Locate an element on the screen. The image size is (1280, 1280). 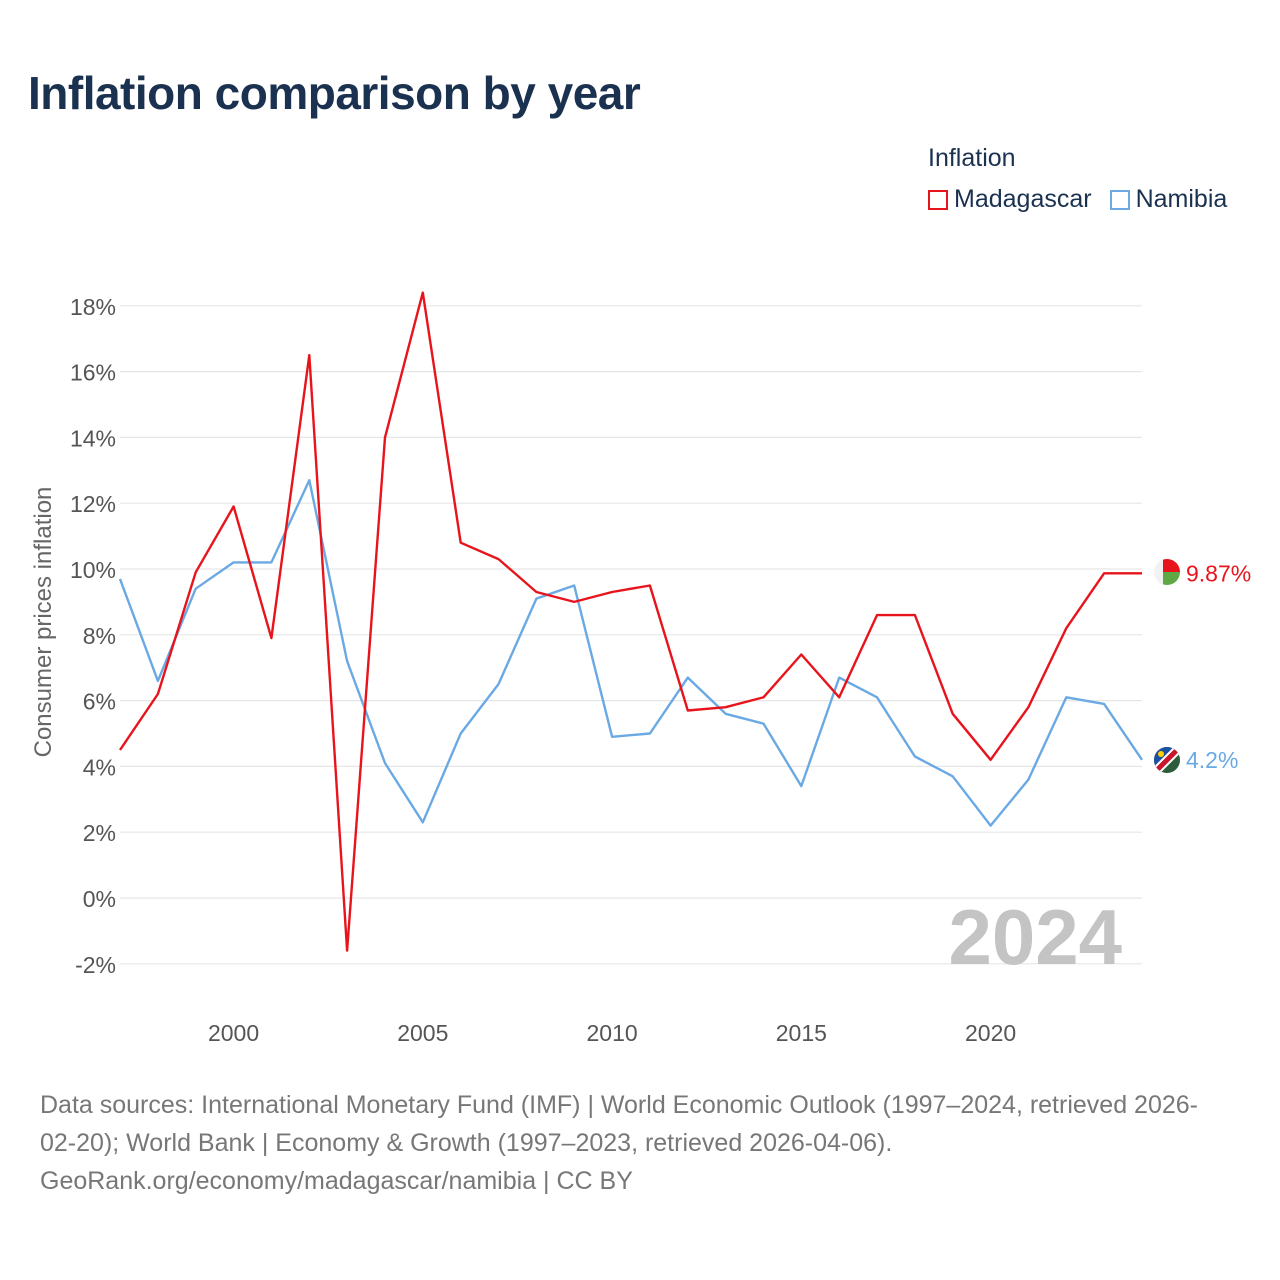
y-tick-label: 10% is located at coordinates (93, 570).